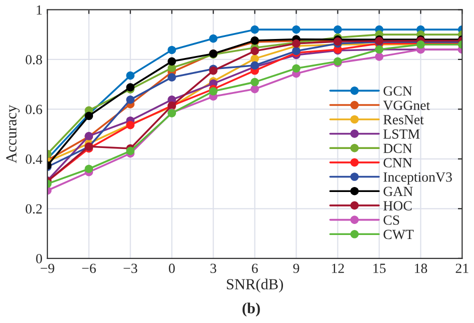 This screenshot has width=474, height=323. Describe the element at coordinates (296, 269) in the screenshot. I see `x-tick-label: 9` at that location.